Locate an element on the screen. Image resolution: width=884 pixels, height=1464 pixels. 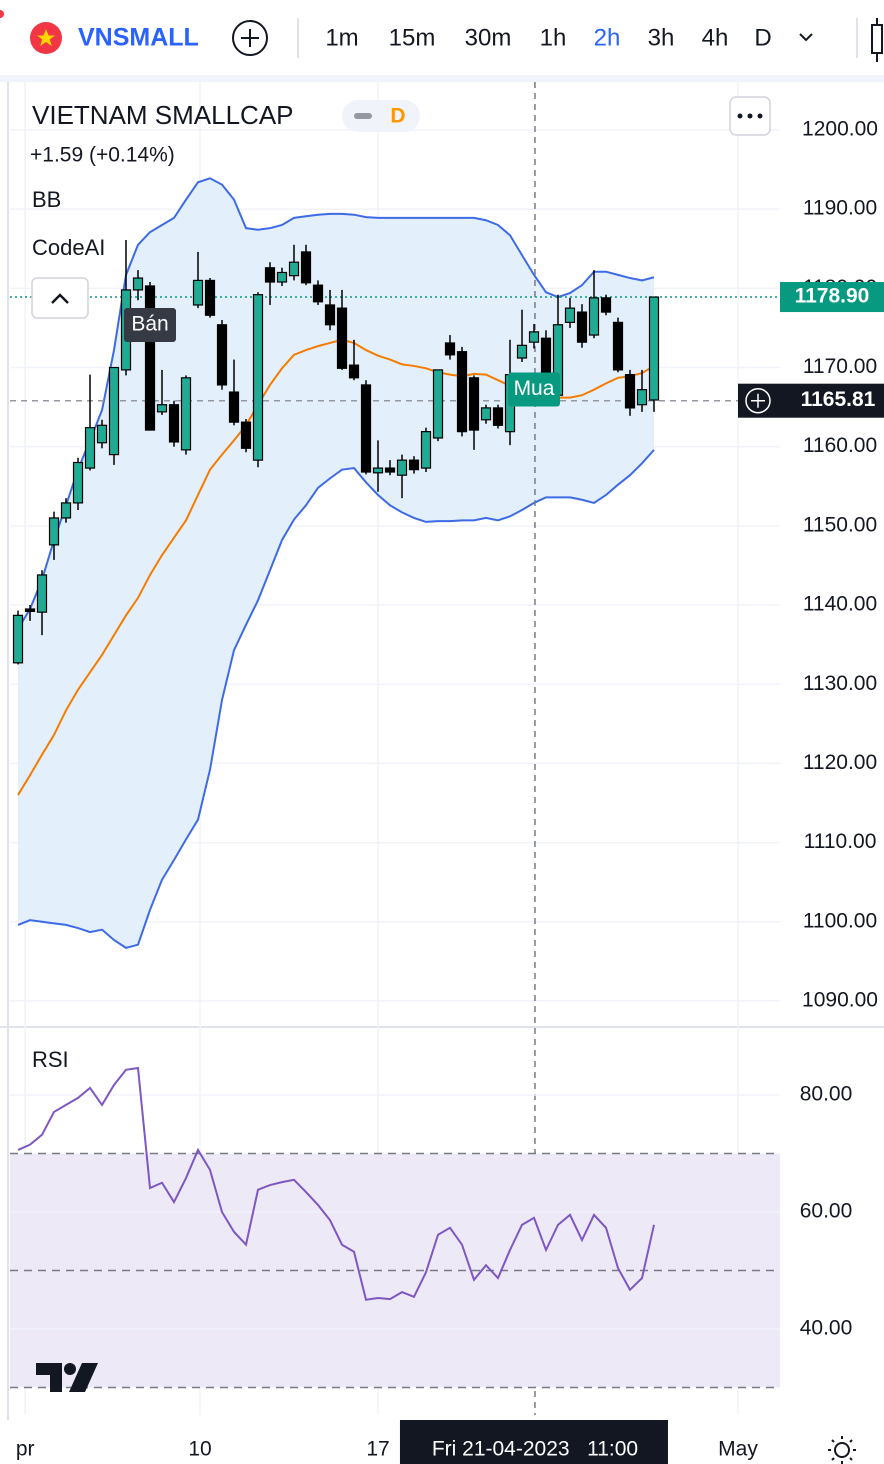
last-price-box is located at coordinates (832, 297).